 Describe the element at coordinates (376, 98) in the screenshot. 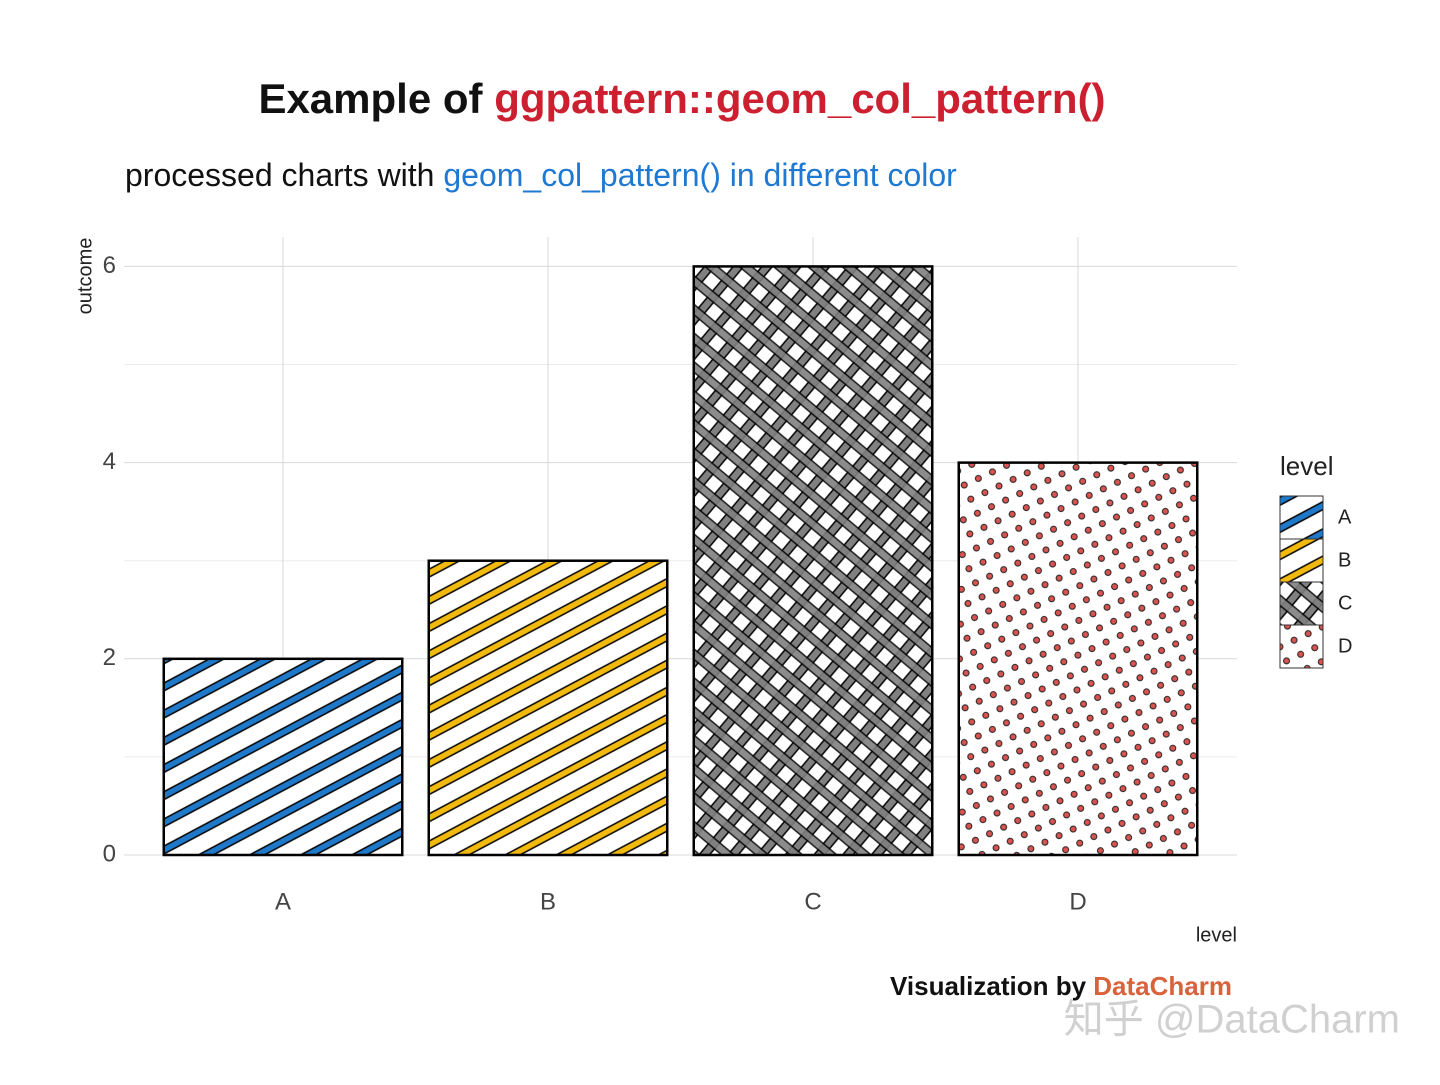

I see `title-part: Example of` at that location.